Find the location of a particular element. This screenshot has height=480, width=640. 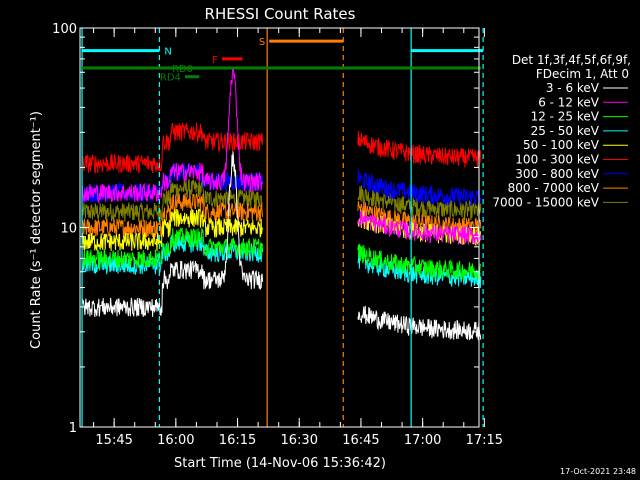

x-tick-label-17:00: 17:00 is located at coordinates (422, 440).